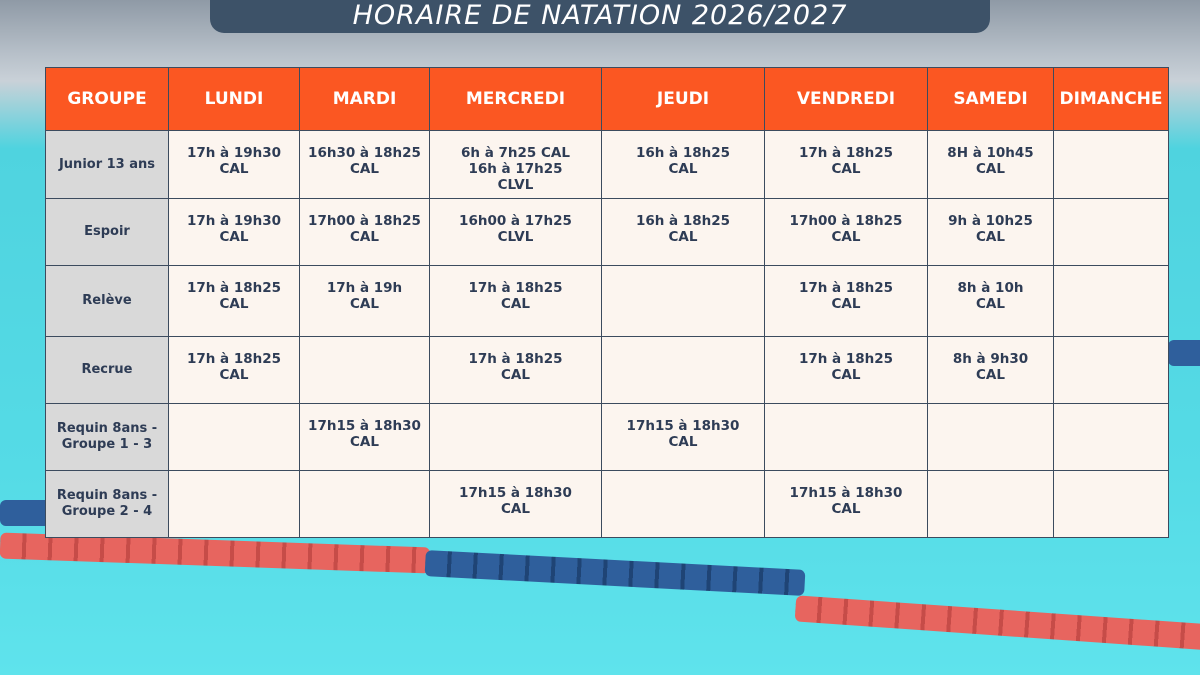  What do you see at coordinates (107, 504) in the screenshot?
I see `group-label: Requin 8ans - Groupe 2 - 4` at bounding box center [107, 504].